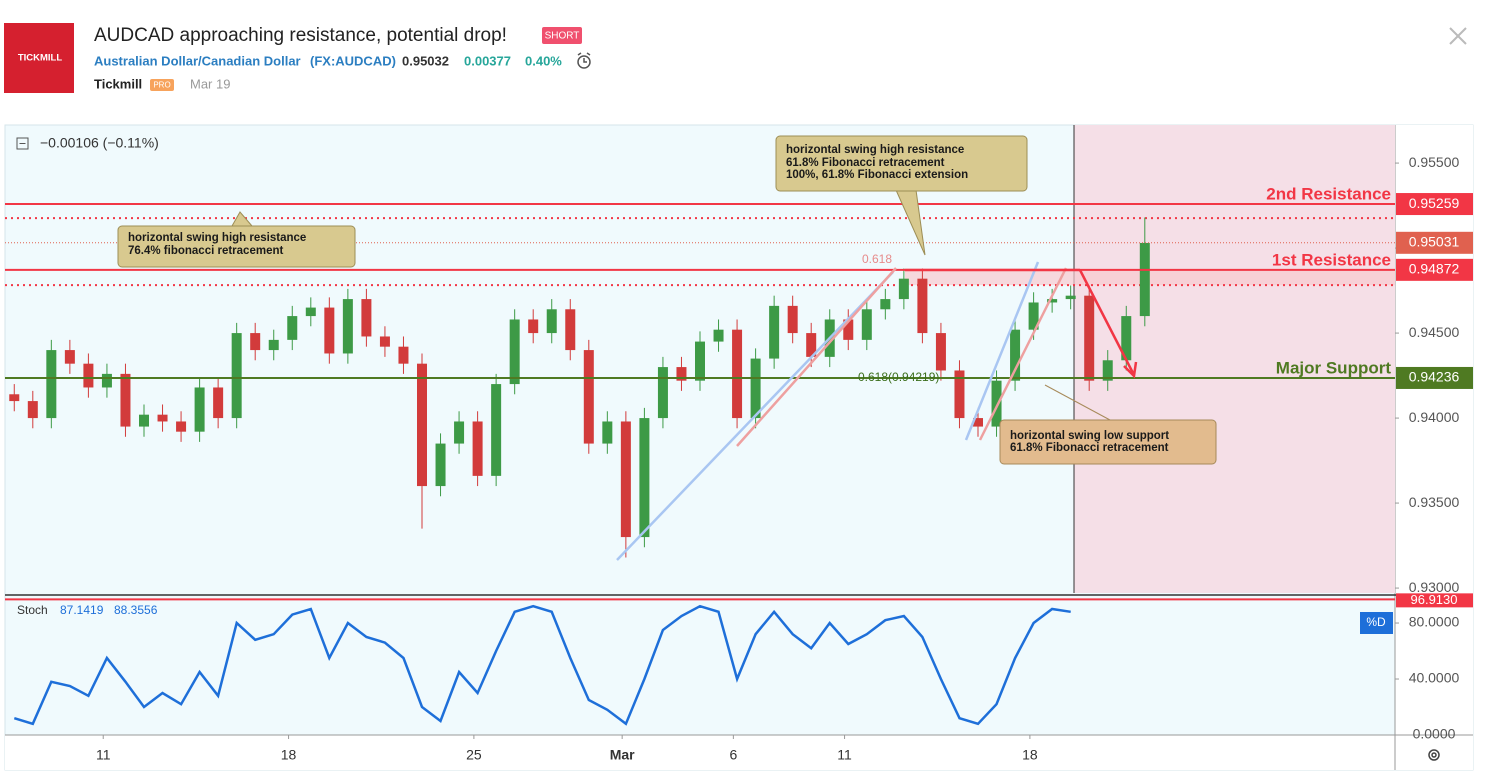 The image size is (1492, 778). I want to click on indicator-badge, so click(1376, 623).